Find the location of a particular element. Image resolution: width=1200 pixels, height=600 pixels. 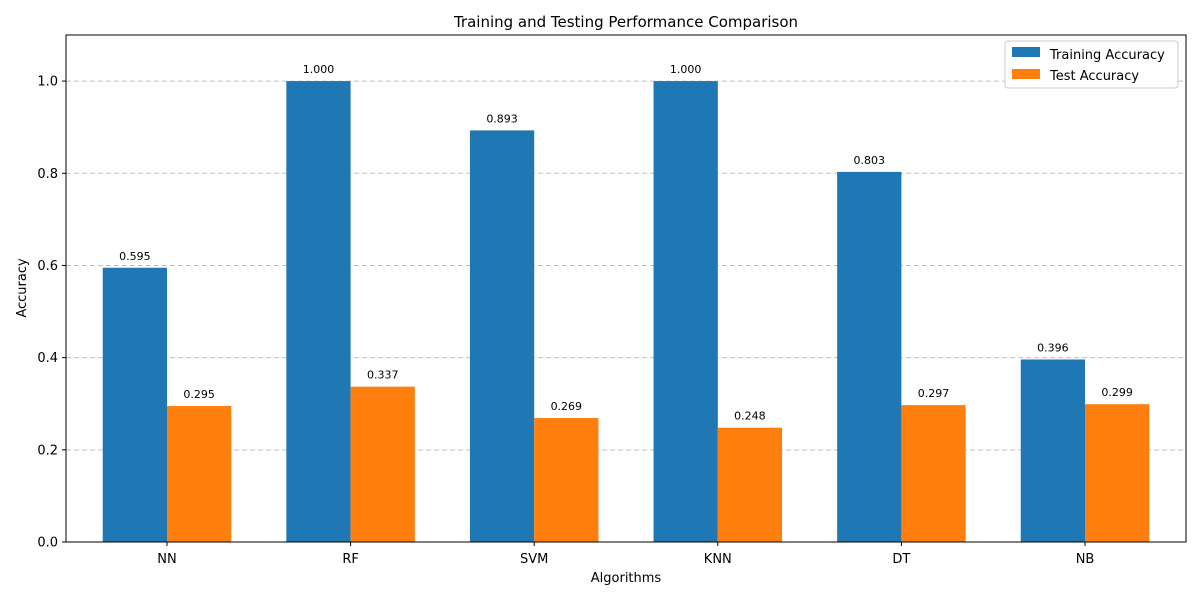

bar-value-label-test: 0.248 is located at coordinates (750, 416).